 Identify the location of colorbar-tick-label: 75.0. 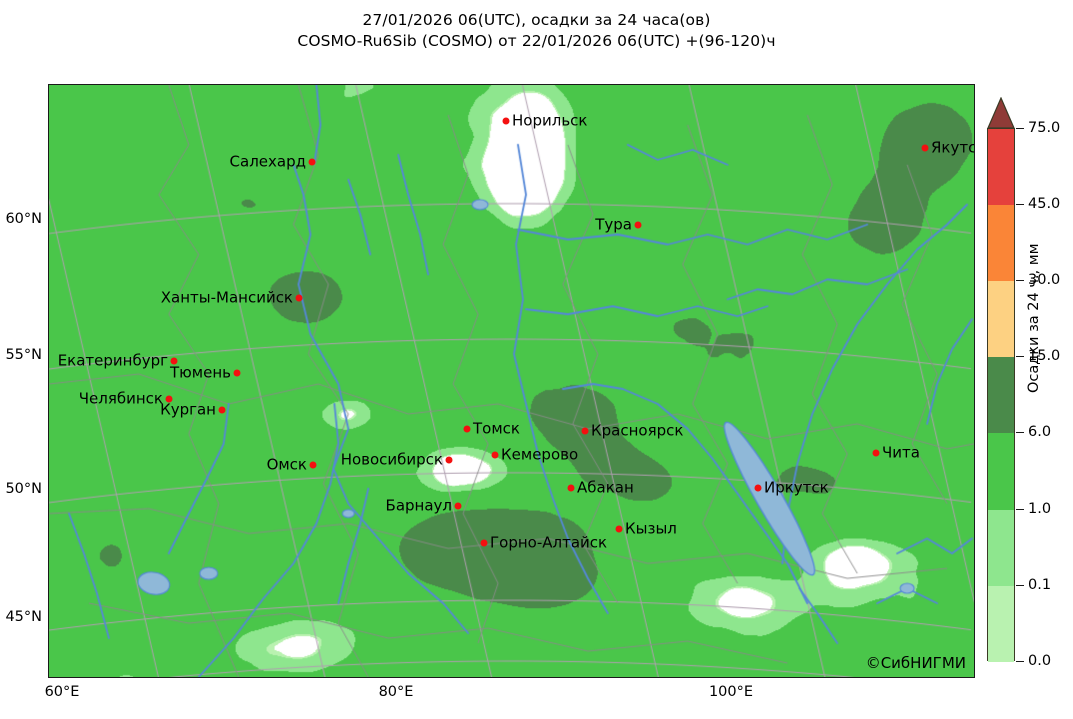
(1044, 128).